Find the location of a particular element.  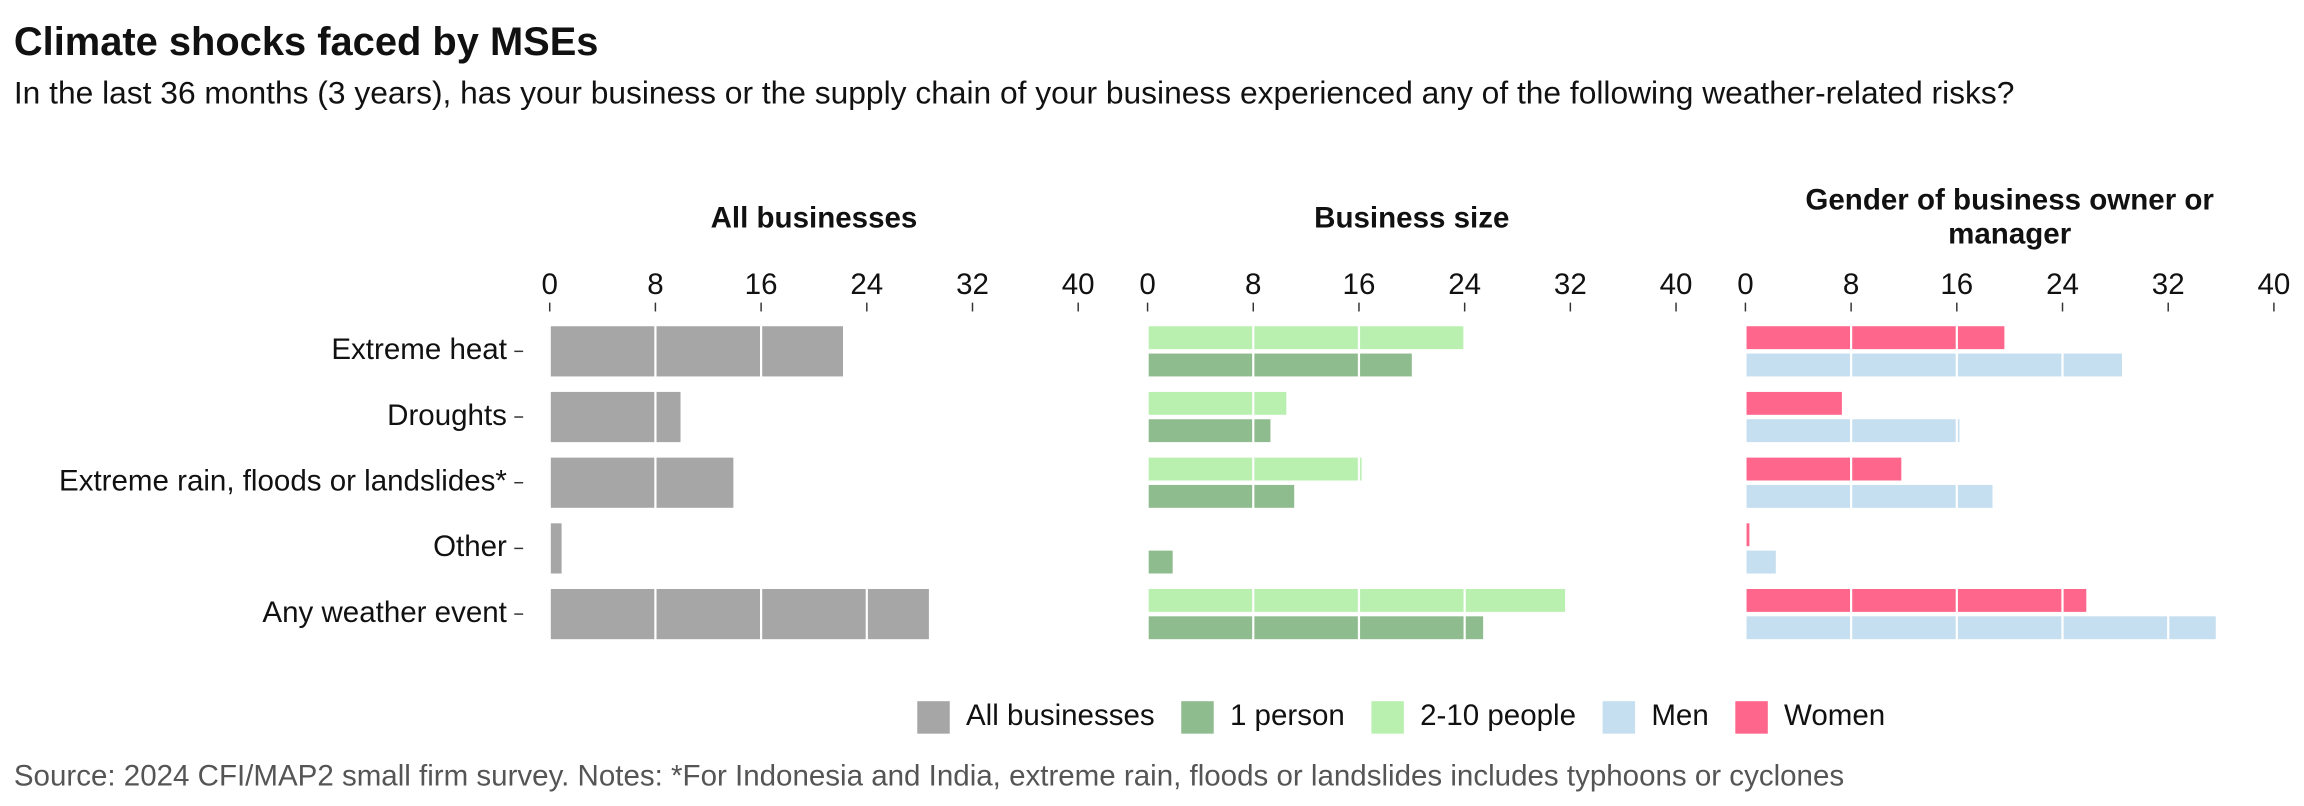

chart-title: Climate shocks faced by MSEs is located at coordinates (306, 42).